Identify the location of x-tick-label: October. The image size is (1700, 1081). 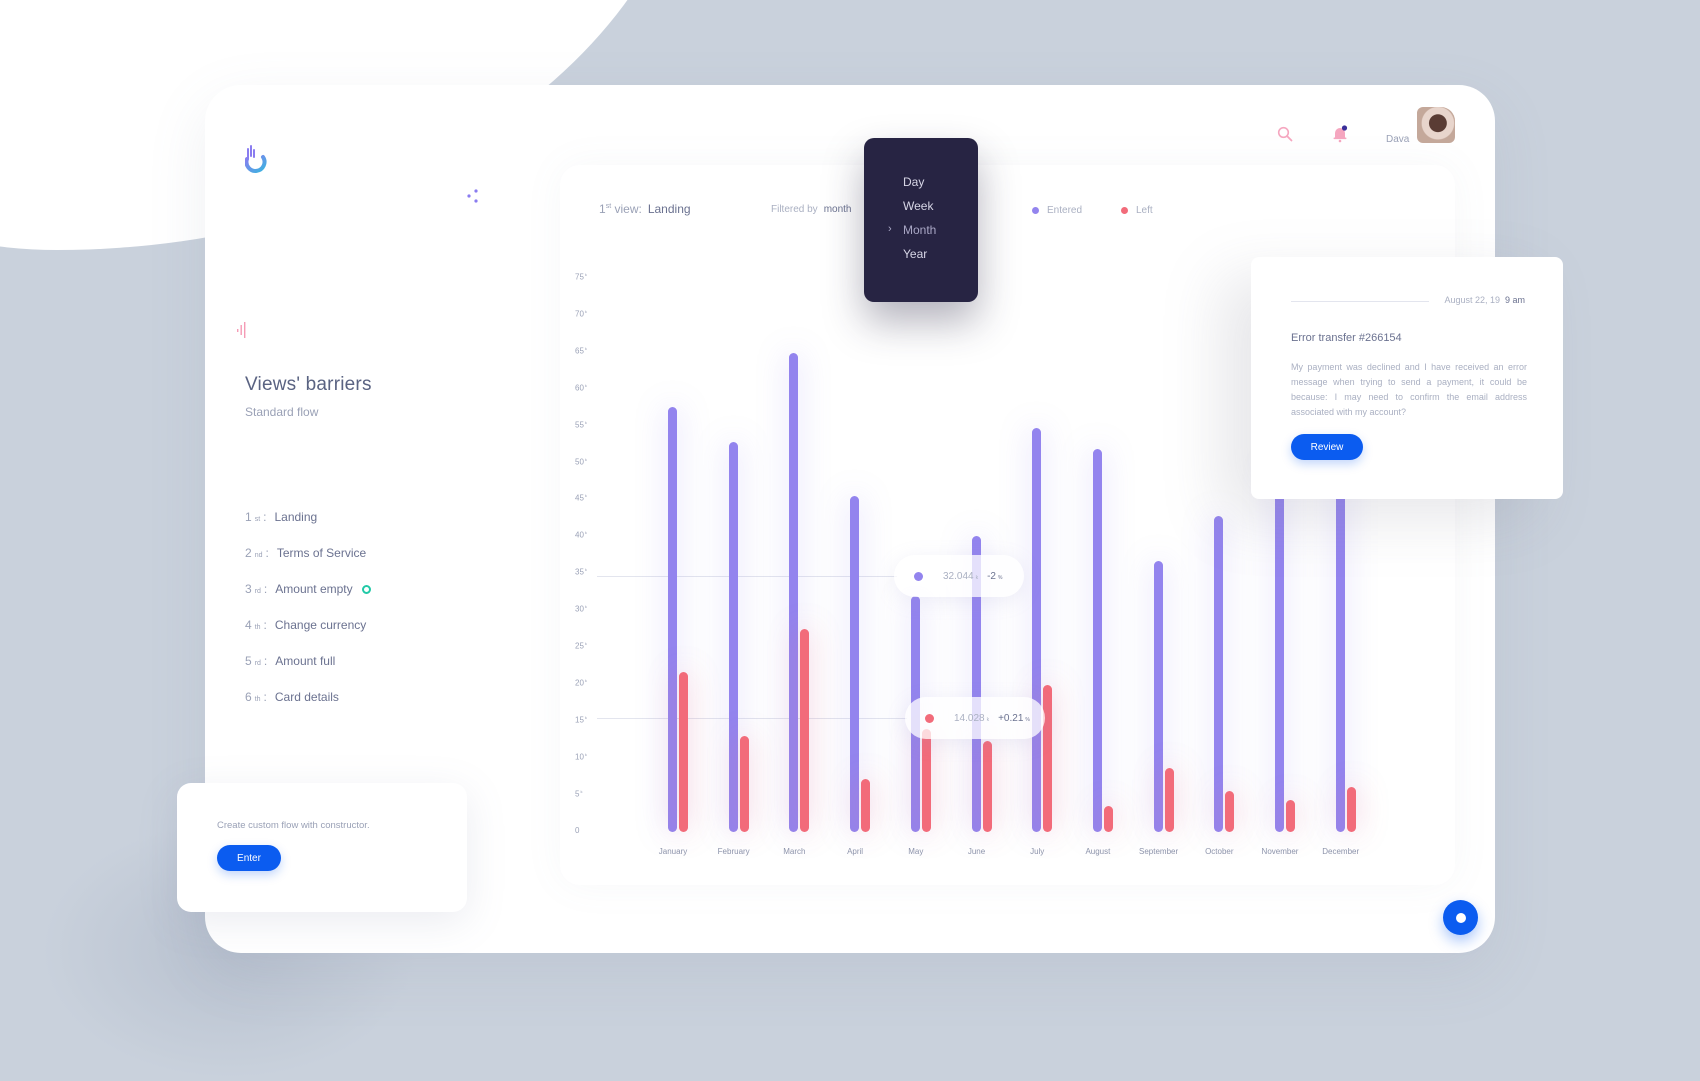
(1219, 851).